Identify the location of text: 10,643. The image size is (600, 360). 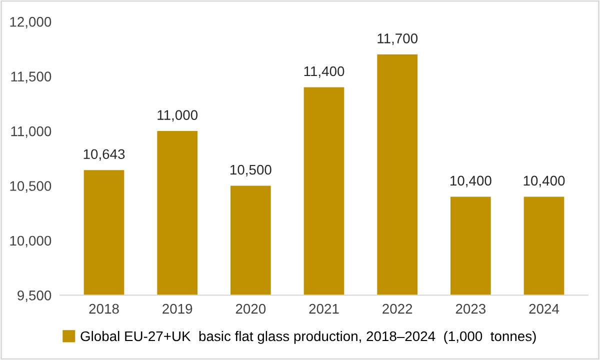
(104, 155).